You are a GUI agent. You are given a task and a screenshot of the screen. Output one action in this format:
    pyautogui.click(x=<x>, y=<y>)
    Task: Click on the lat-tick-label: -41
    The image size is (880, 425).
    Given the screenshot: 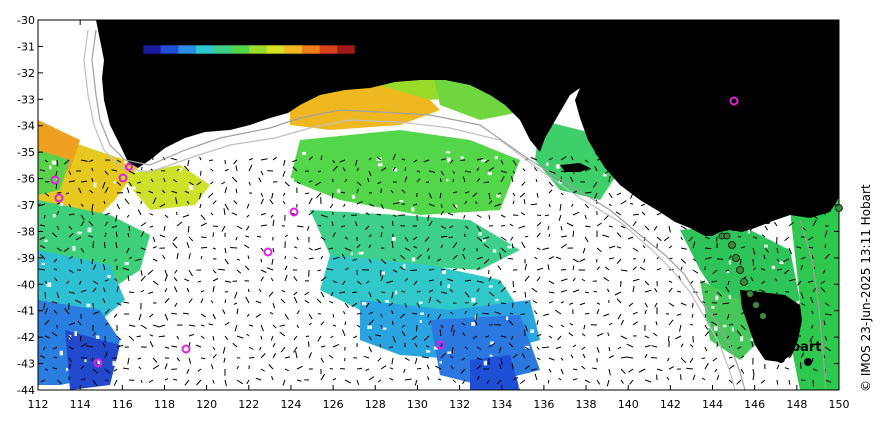 What is the action you would take?
    pyautogui.click(x=26, y=311)
    